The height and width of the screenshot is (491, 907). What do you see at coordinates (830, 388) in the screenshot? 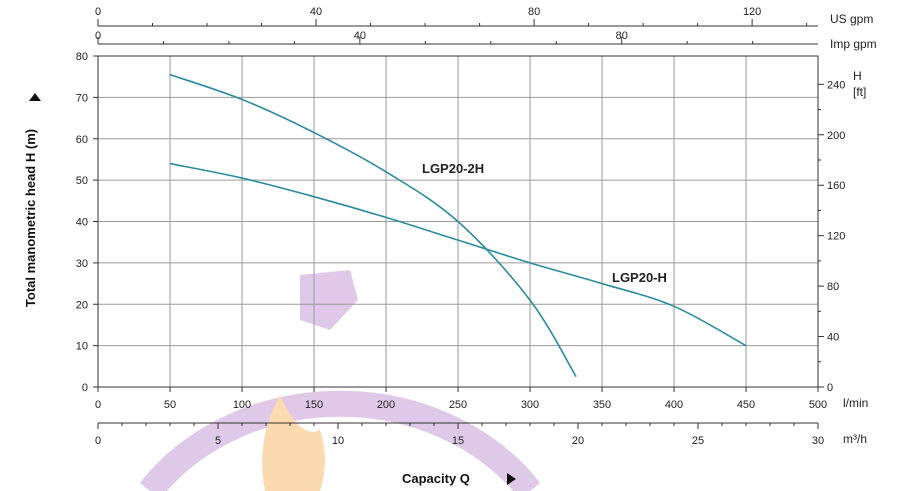
I see `ft-tick-label-0: 0` at bounding box center [830, 388].